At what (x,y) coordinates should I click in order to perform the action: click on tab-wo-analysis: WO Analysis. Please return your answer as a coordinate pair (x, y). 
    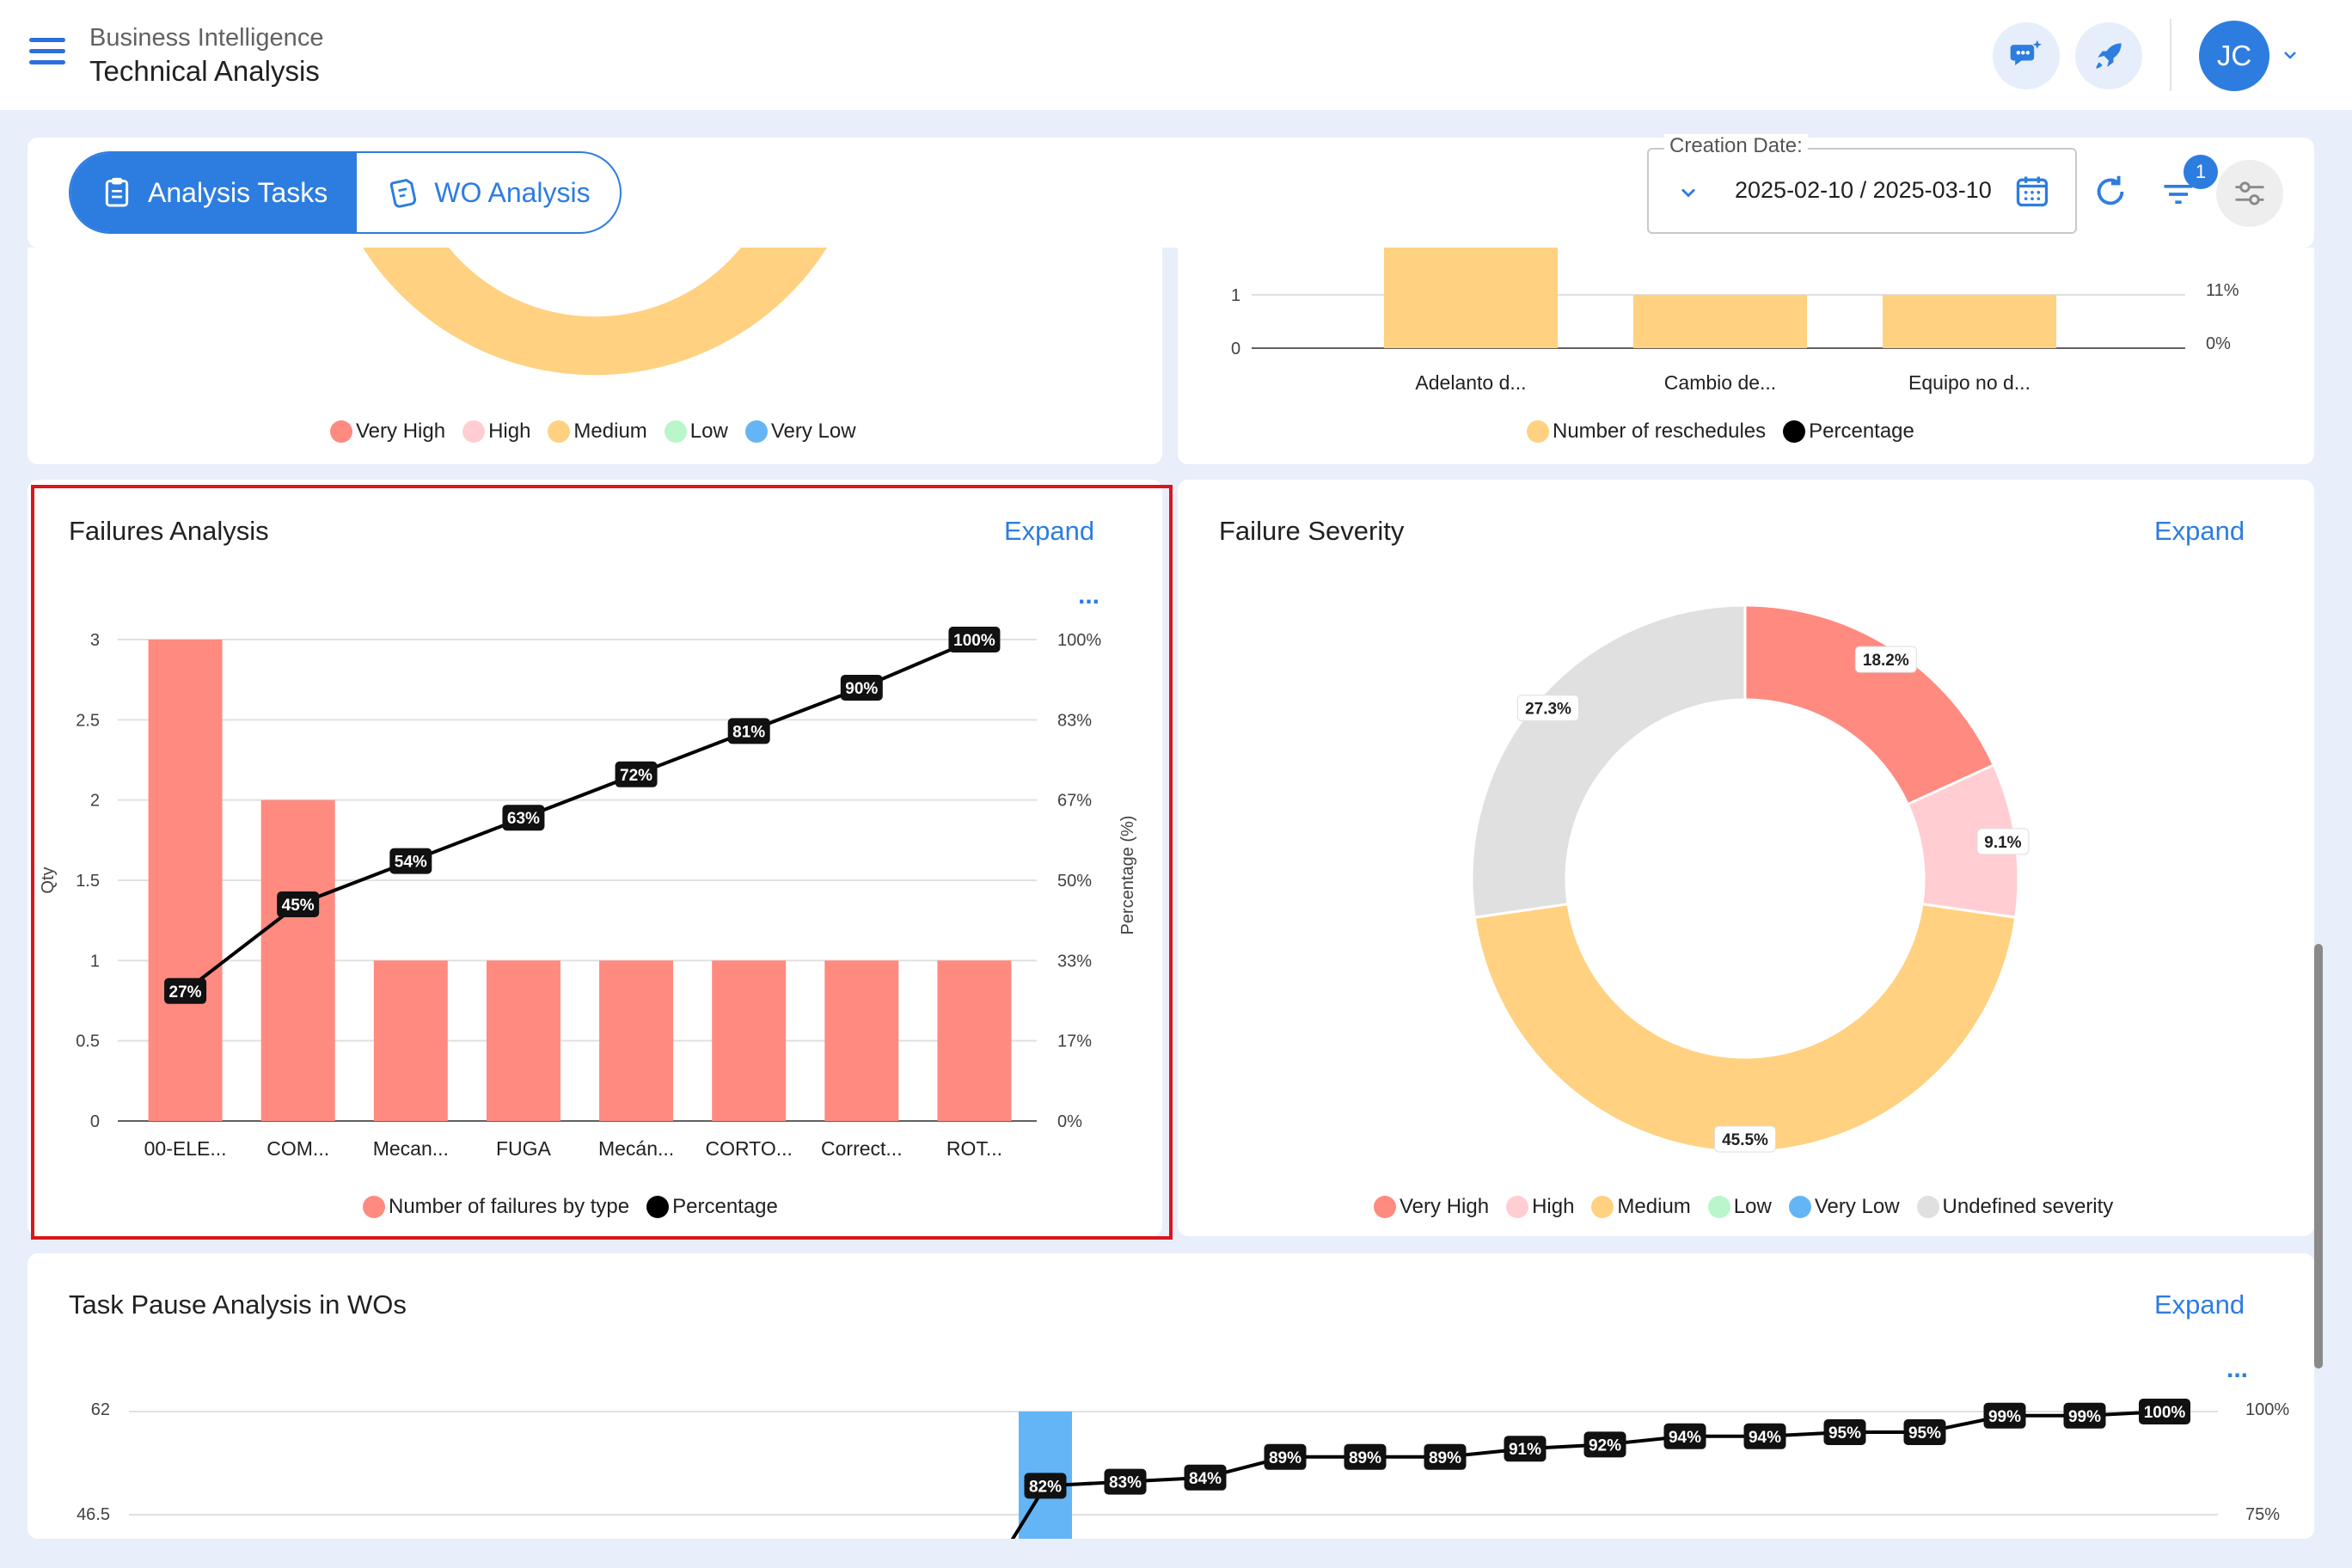
    Looking at the image, I should click on (488, 192).